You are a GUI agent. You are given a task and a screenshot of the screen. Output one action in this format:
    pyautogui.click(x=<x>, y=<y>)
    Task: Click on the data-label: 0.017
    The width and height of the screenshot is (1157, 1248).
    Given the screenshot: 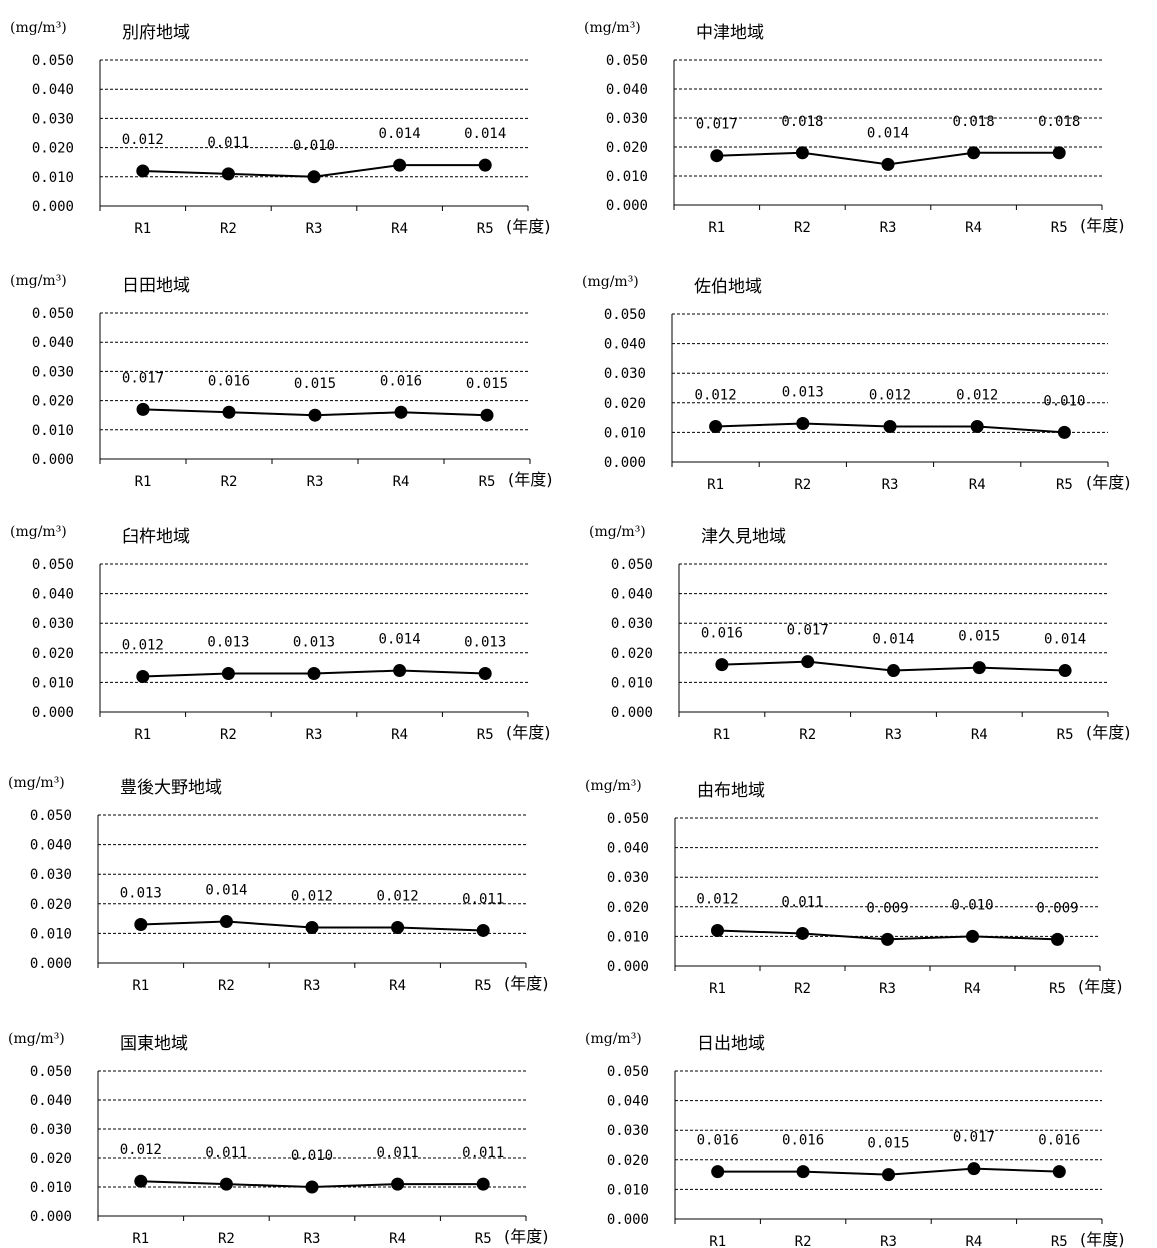 What is the action you would take?
    pyautogui.click(x=143, y=378)
    